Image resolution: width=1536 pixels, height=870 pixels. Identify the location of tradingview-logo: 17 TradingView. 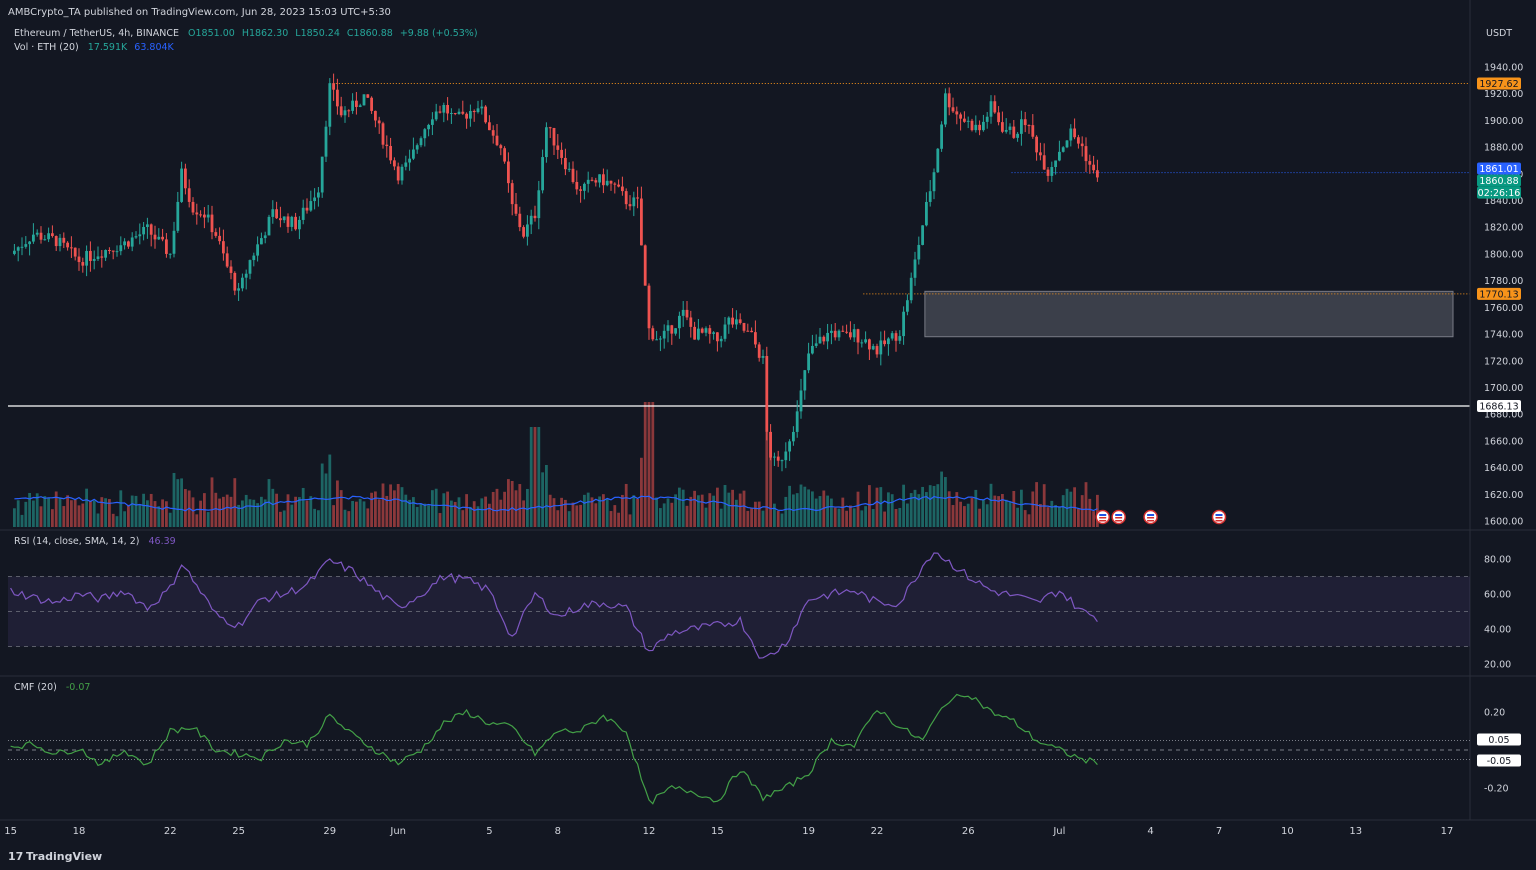
(55, 856).